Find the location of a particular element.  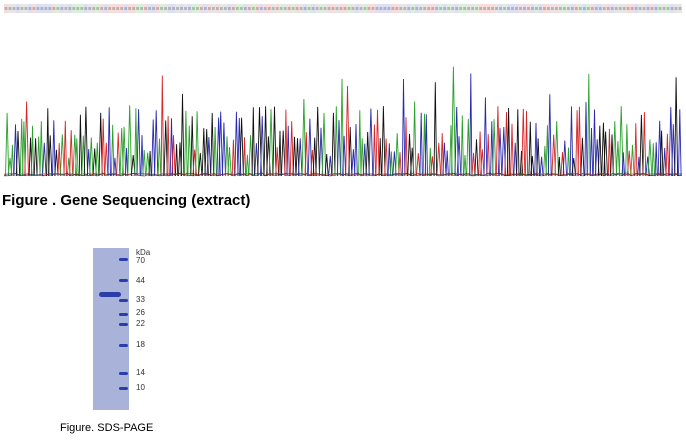

marker-label-10: 10 is located at coordinates (140, 387).